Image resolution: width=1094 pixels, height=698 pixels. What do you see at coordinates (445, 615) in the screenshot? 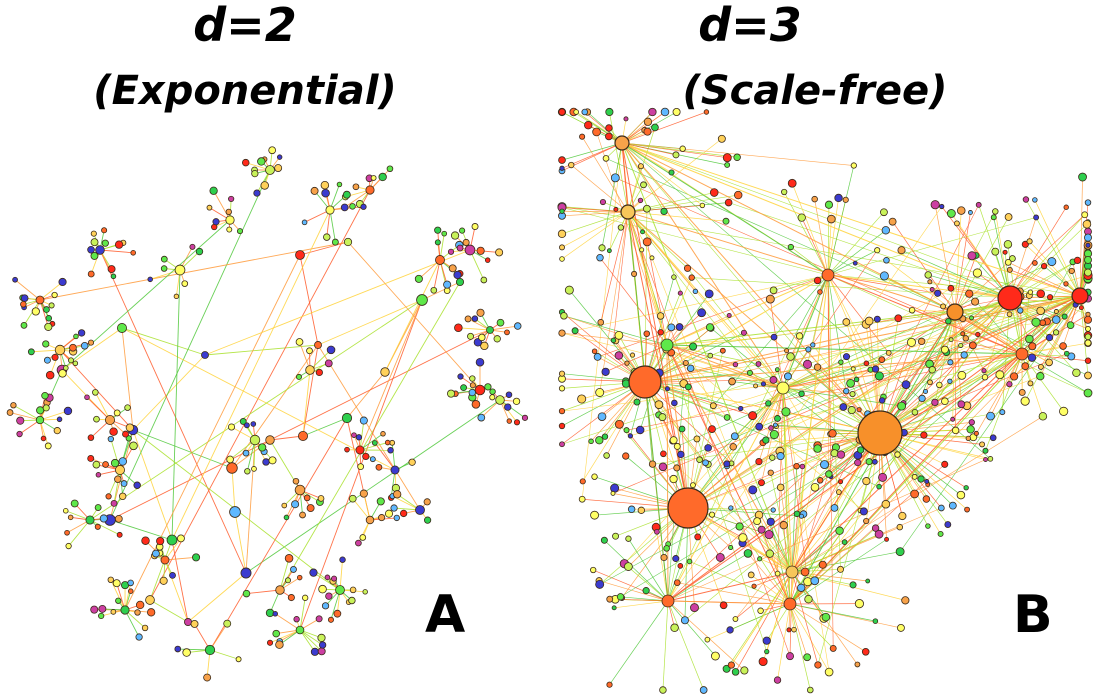
I see `panel-a-label: A` at bounding box center [445, 615].